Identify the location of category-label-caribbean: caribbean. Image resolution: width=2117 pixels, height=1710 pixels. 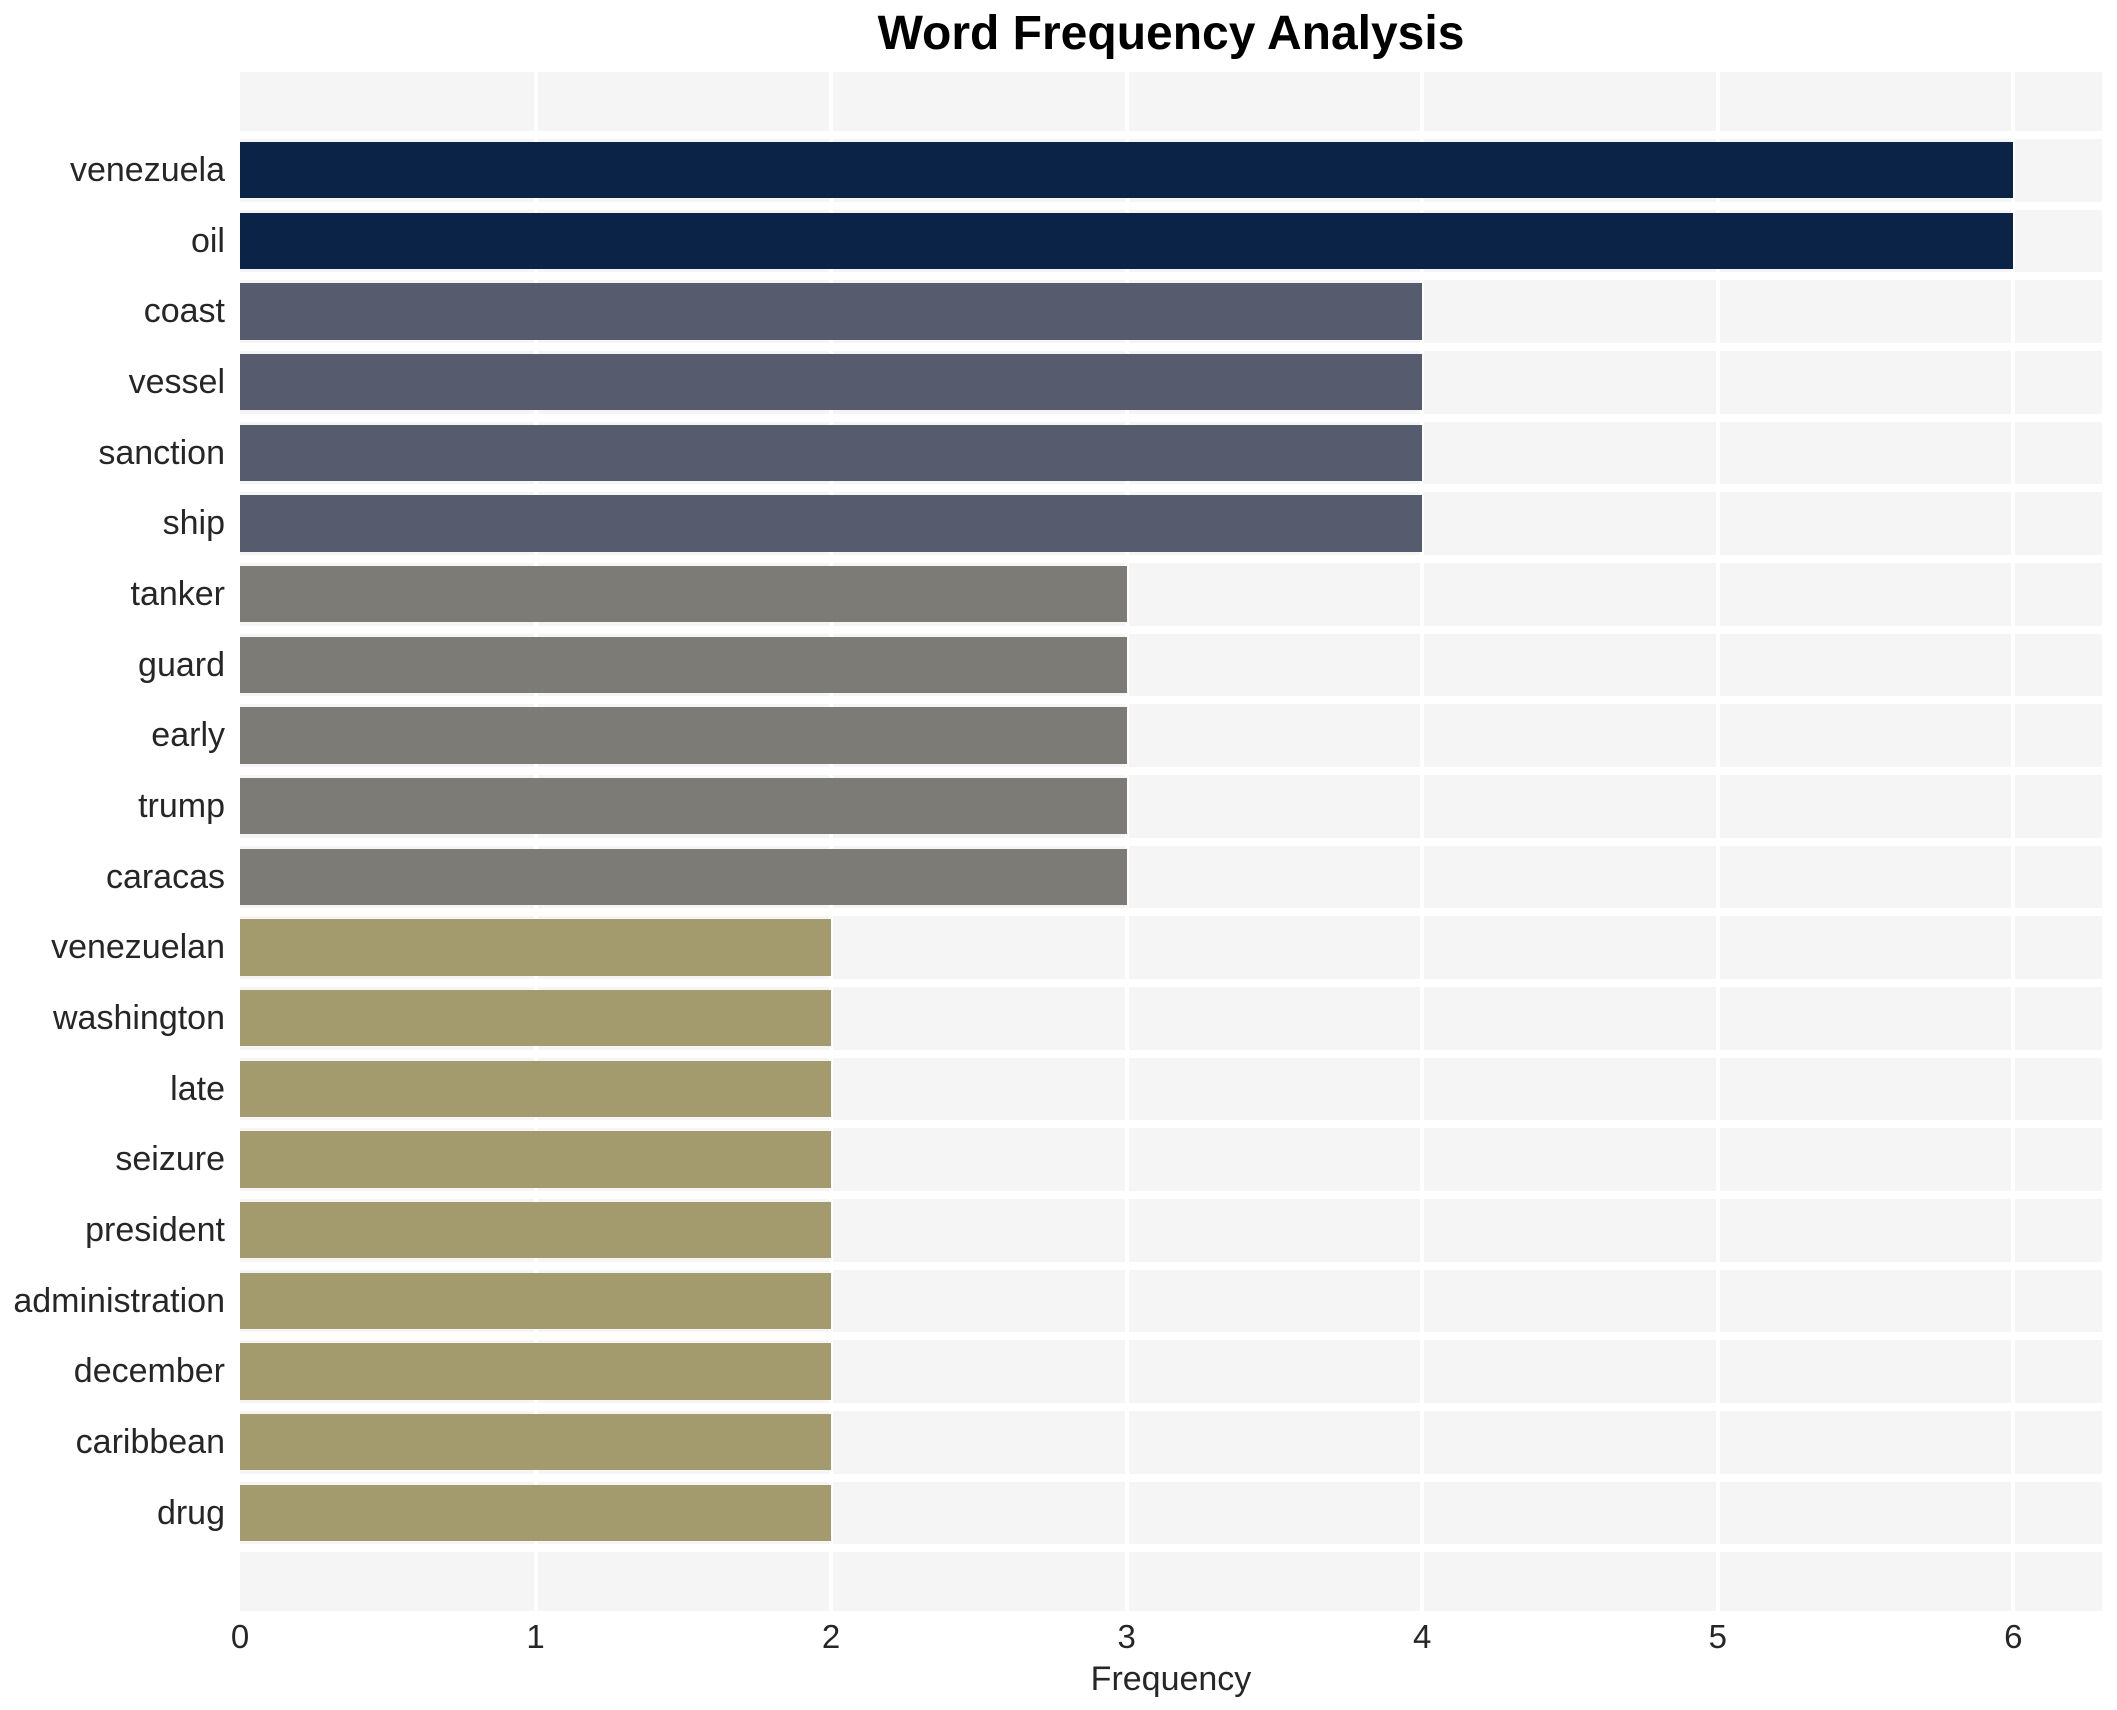
(150, 1441).